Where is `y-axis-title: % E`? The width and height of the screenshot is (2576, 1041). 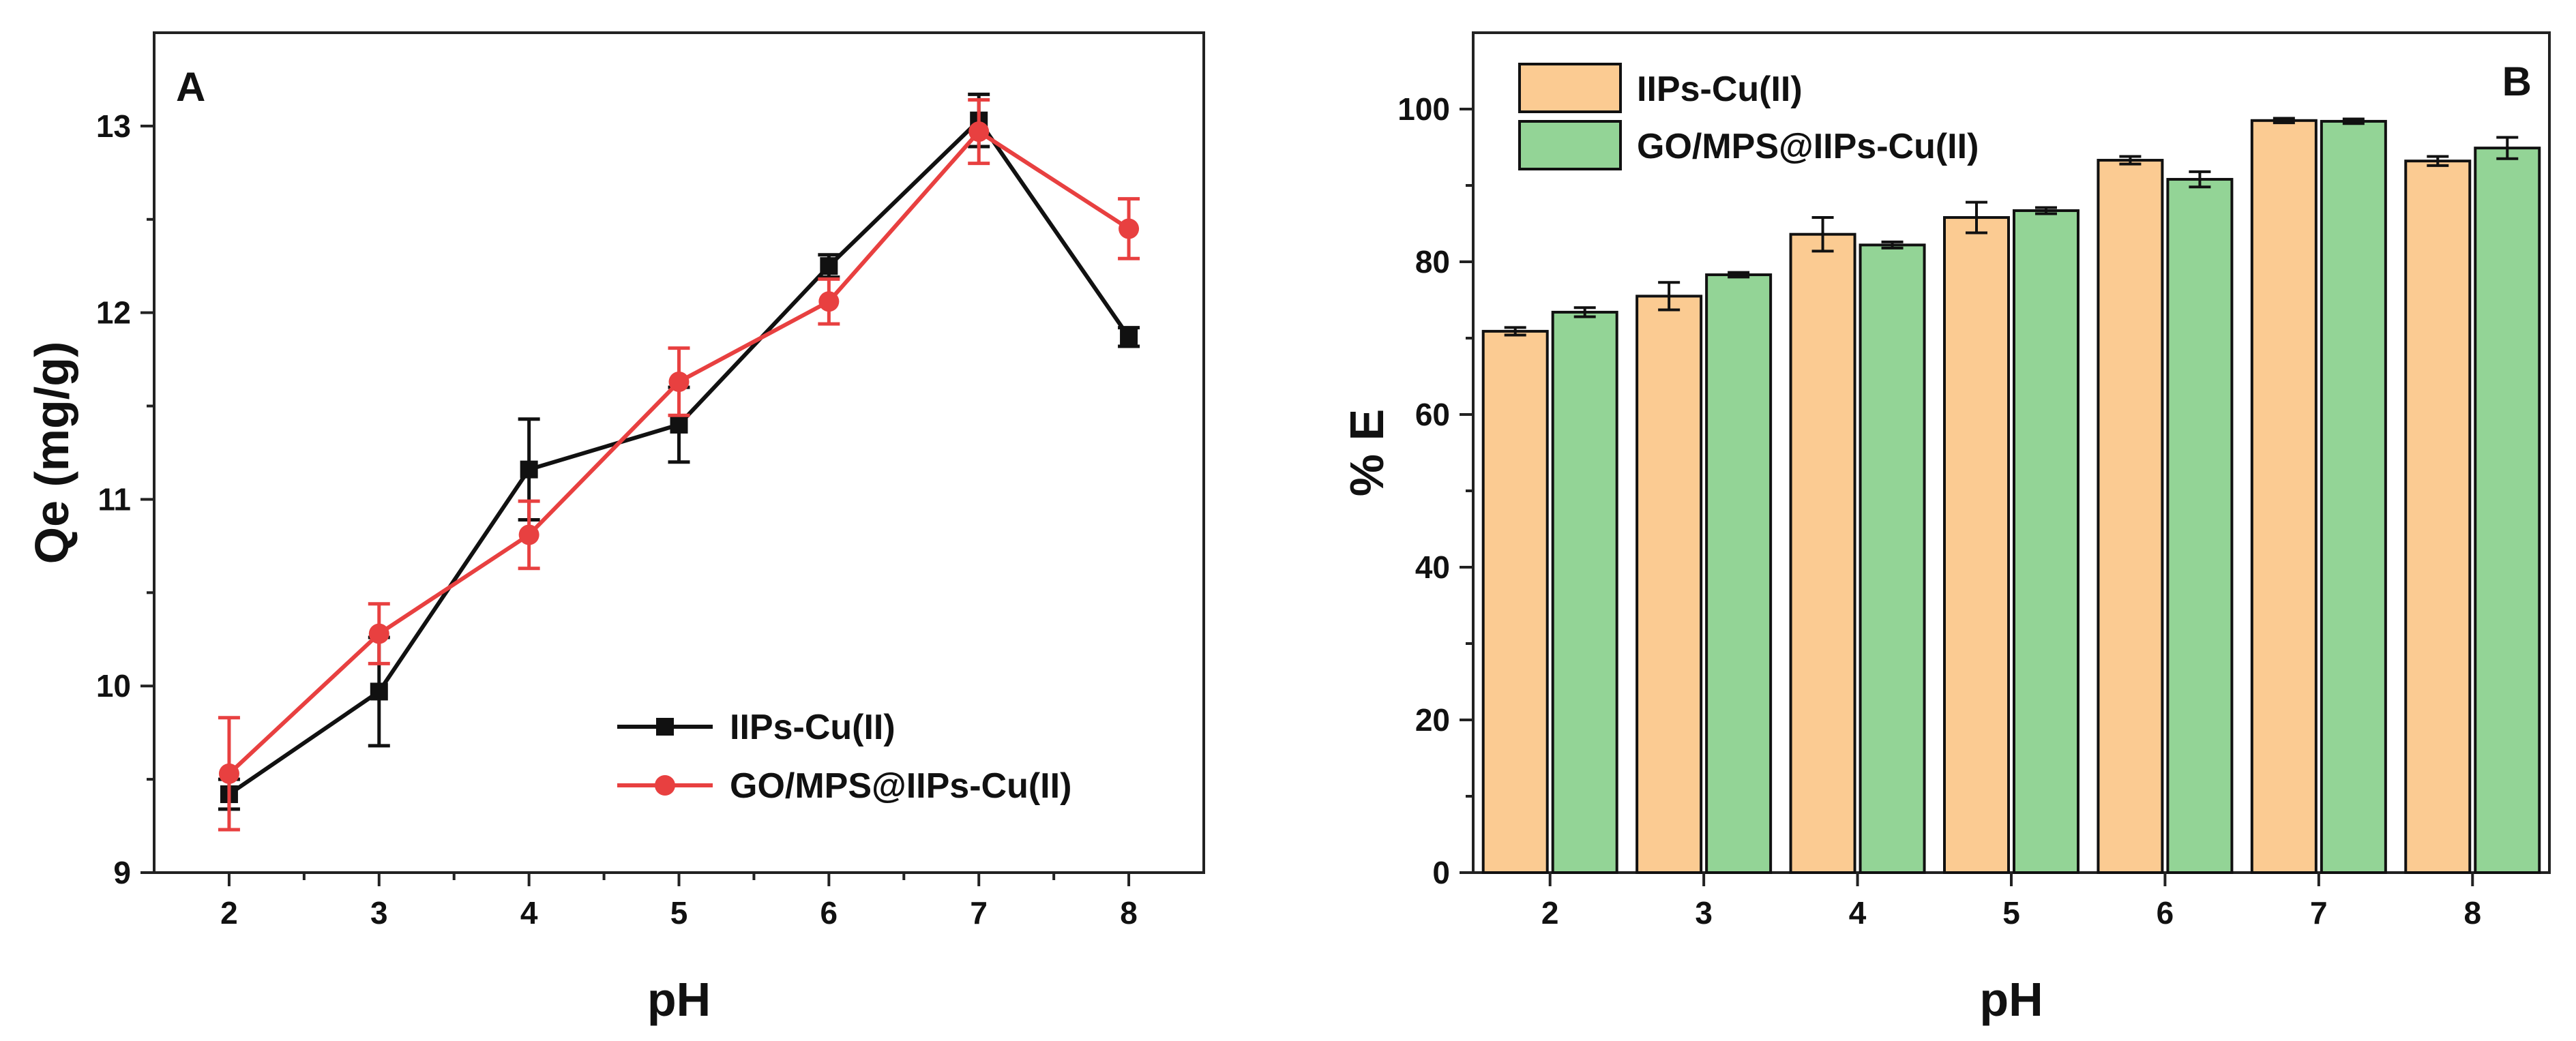
y-axis-title: % E is located at coordinates (1366, 452).